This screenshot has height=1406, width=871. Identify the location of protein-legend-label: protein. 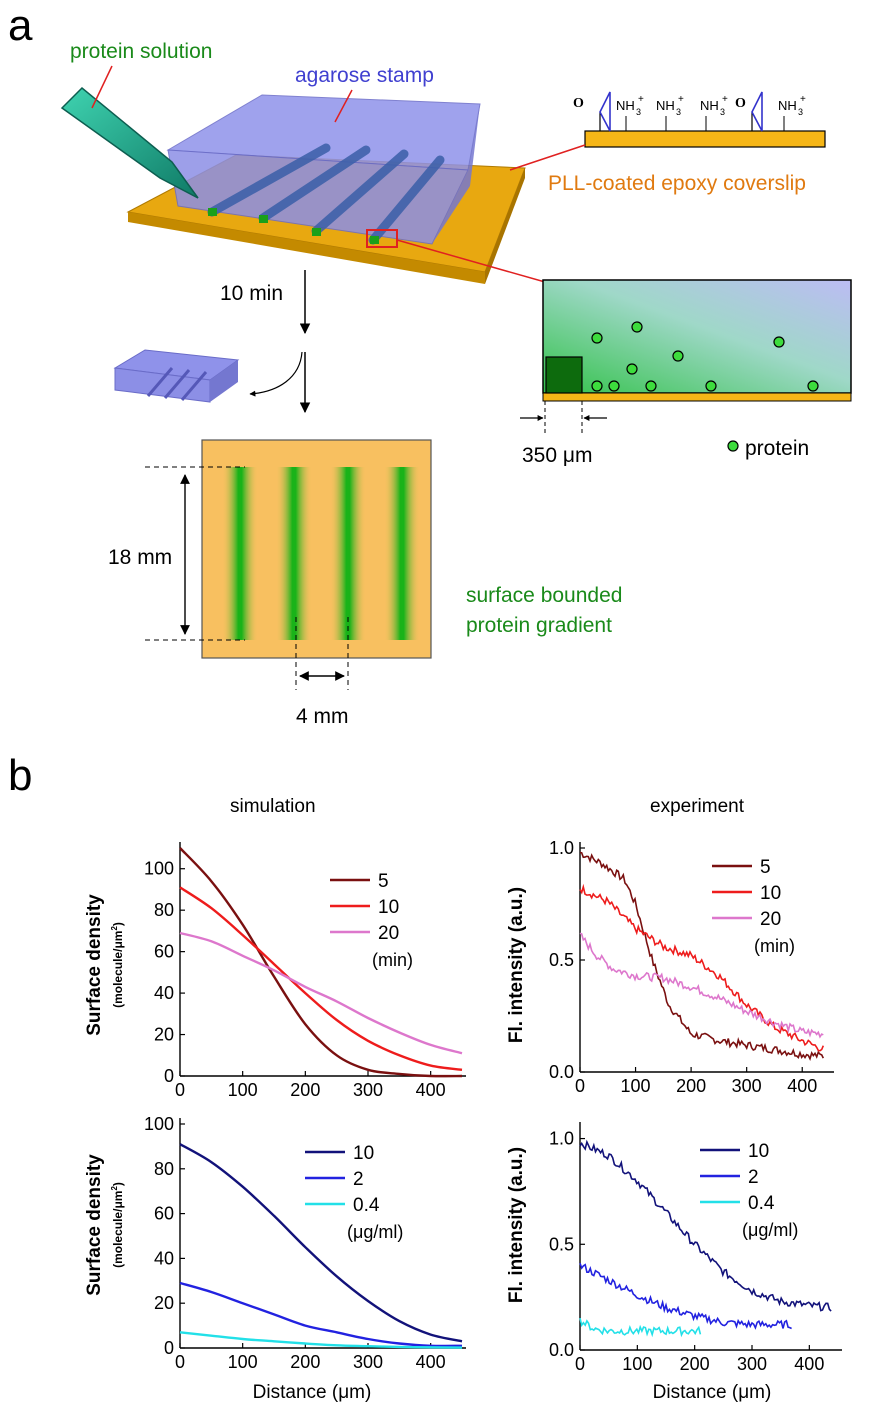
(777, 448).